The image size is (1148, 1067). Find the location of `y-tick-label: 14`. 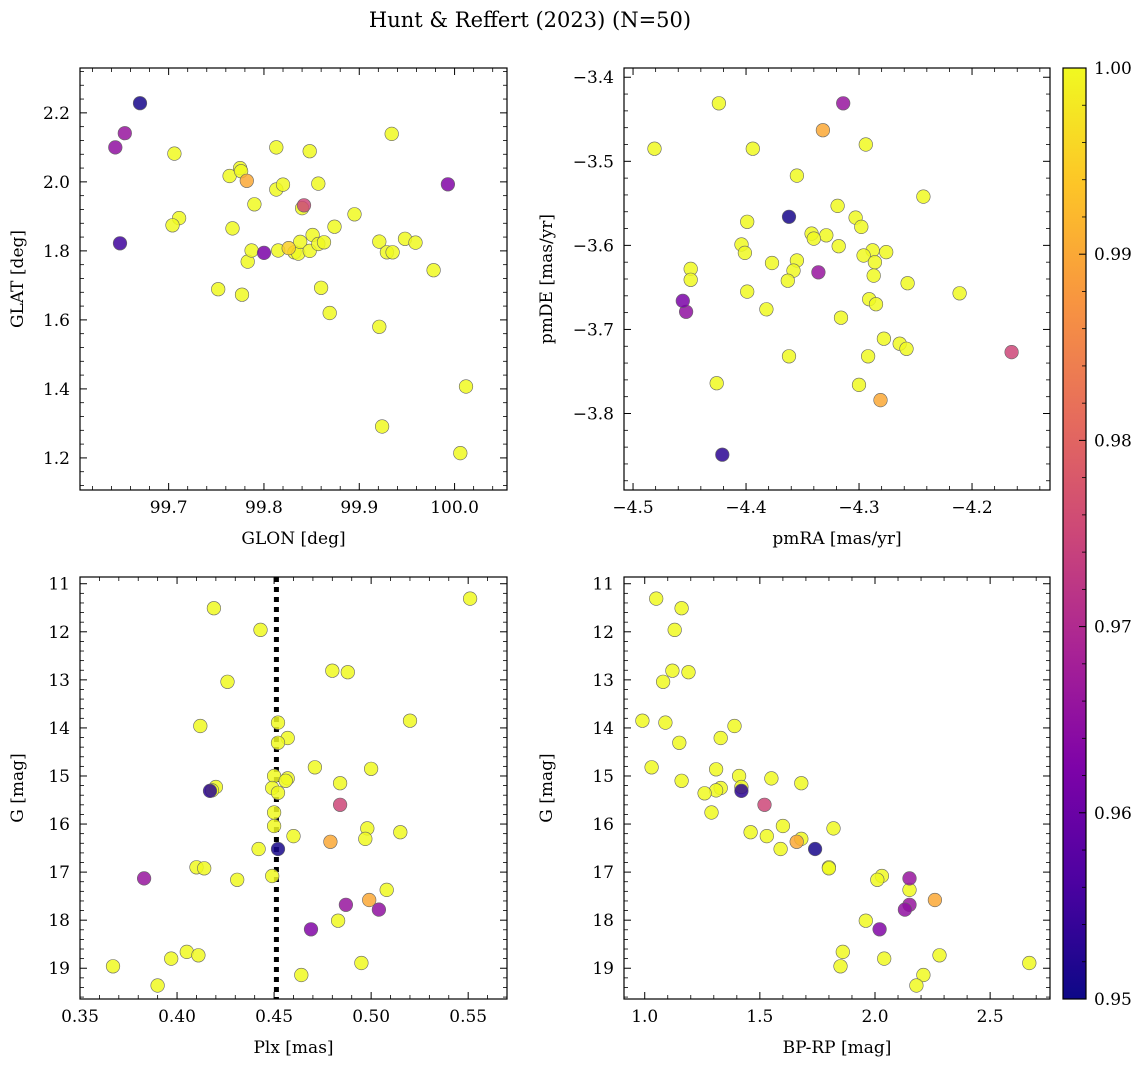

y-tick-label: 14 is located at coordinates (59, 729).